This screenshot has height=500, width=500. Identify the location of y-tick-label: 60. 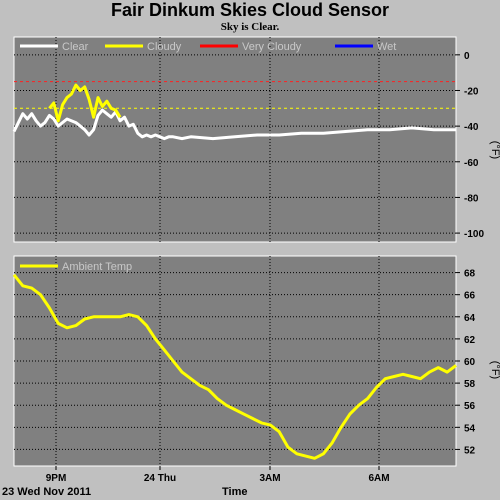
(470, 362).